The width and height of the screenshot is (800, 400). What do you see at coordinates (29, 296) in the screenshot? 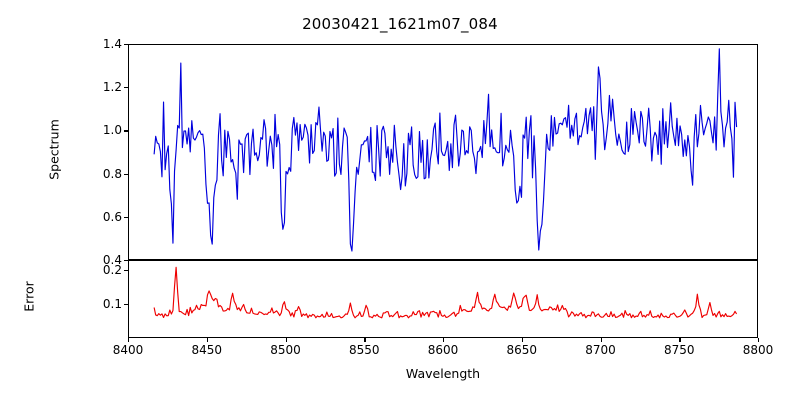
I see `y-axis-label-error: Error` at bounding box center [29, 296].